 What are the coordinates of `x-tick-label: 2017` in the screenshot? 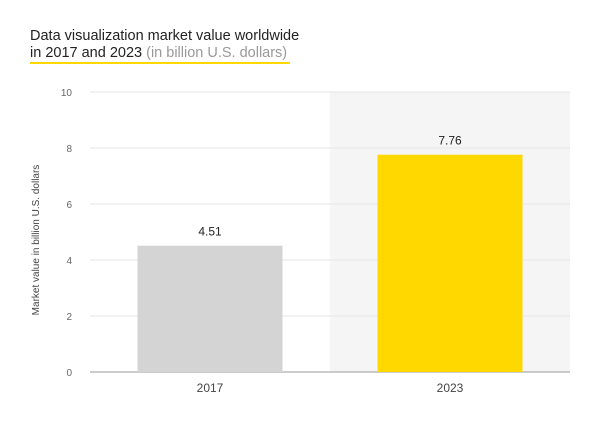 It's located at (210, 388).